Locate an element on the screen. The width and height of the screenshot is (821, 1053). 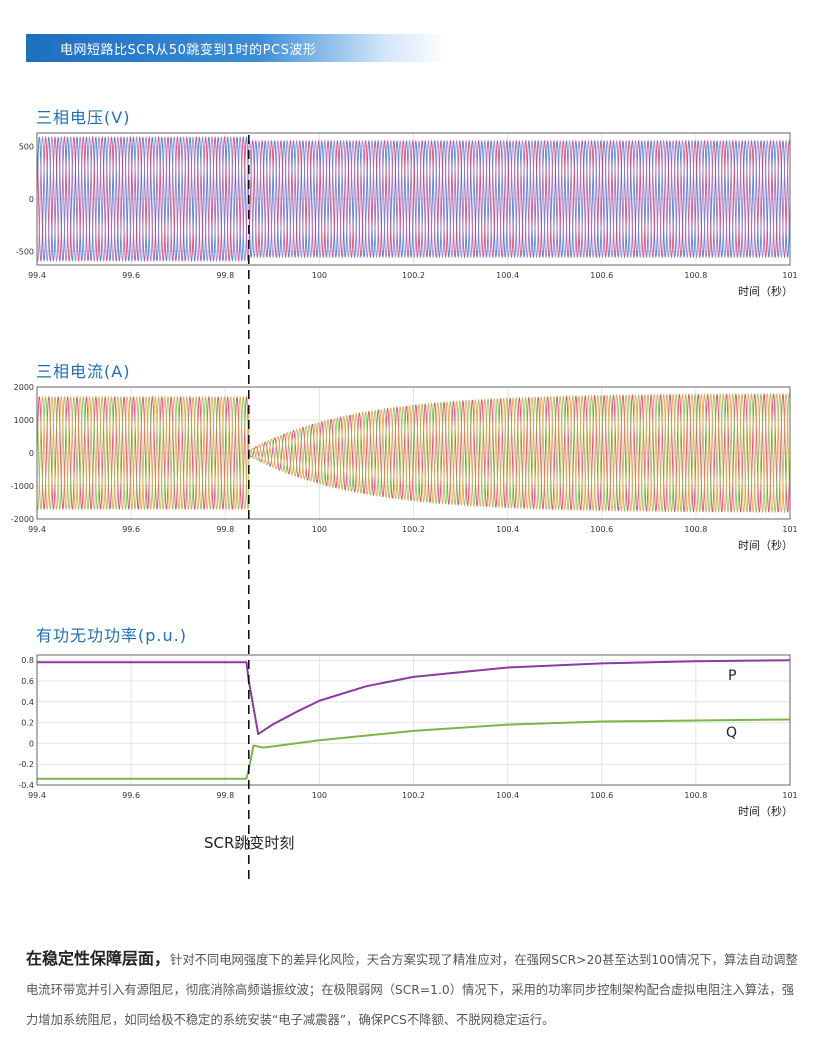
y-tick-label: 1000 is located at coordinates (24, 420).